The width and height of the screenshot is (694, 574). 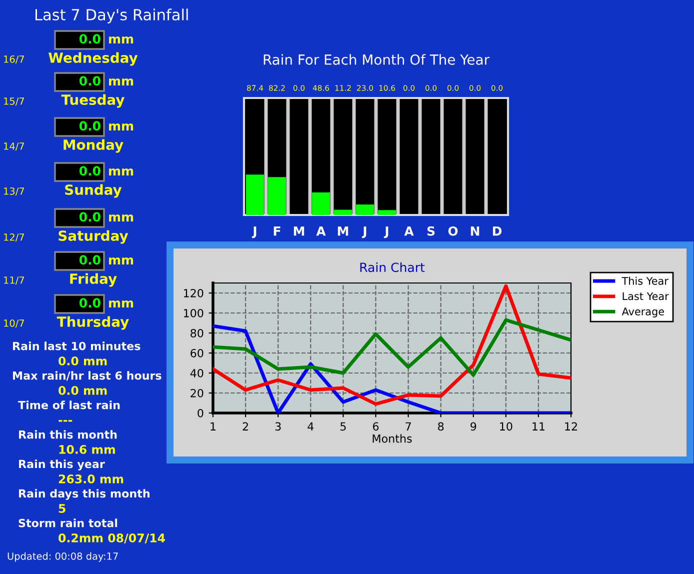 I want to click on x-tick-label: 12, so click(x=571, y=426).